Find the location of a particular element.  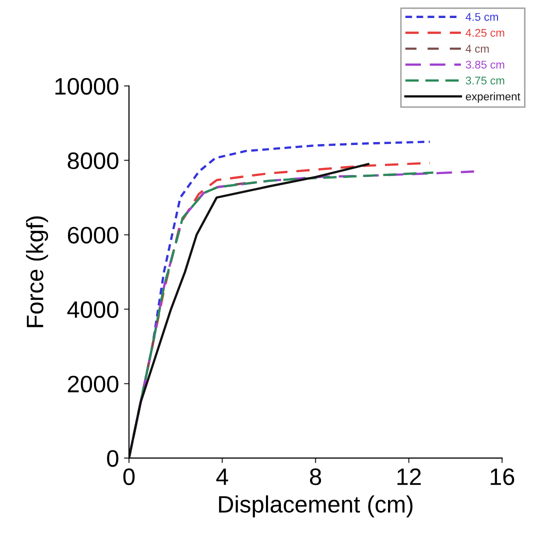

text: 3.85 cm is located at coordinates (485, 64).